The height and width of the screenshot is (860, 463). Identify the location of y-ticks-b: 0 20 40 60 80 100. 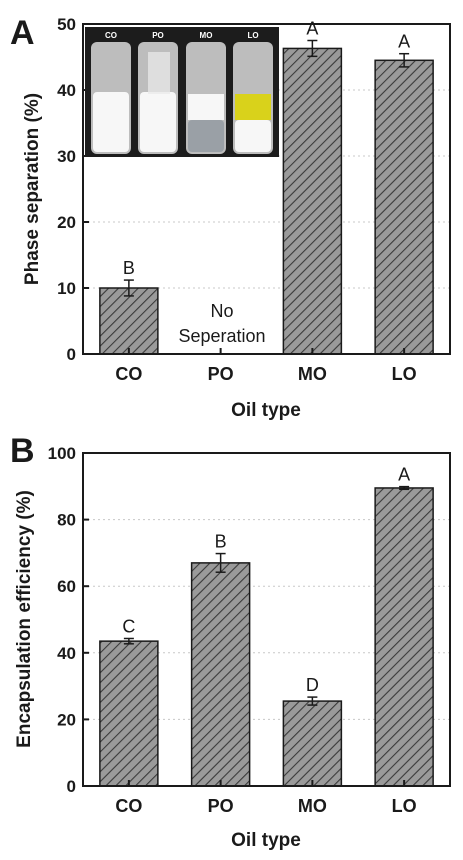
(68, 620).